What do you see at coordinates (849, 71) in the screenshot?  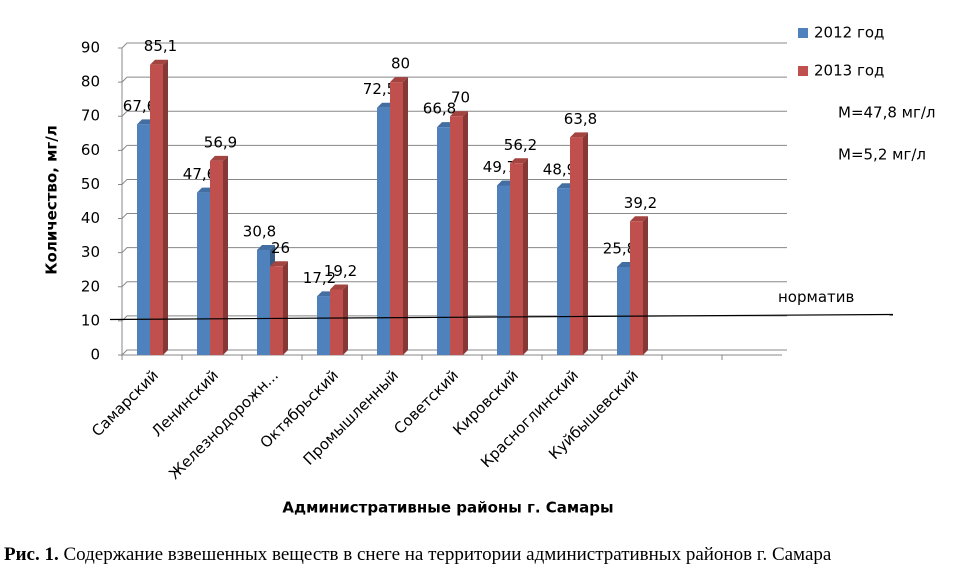 I see `legend-label: 2013 год` at bounding box center [849, 71].